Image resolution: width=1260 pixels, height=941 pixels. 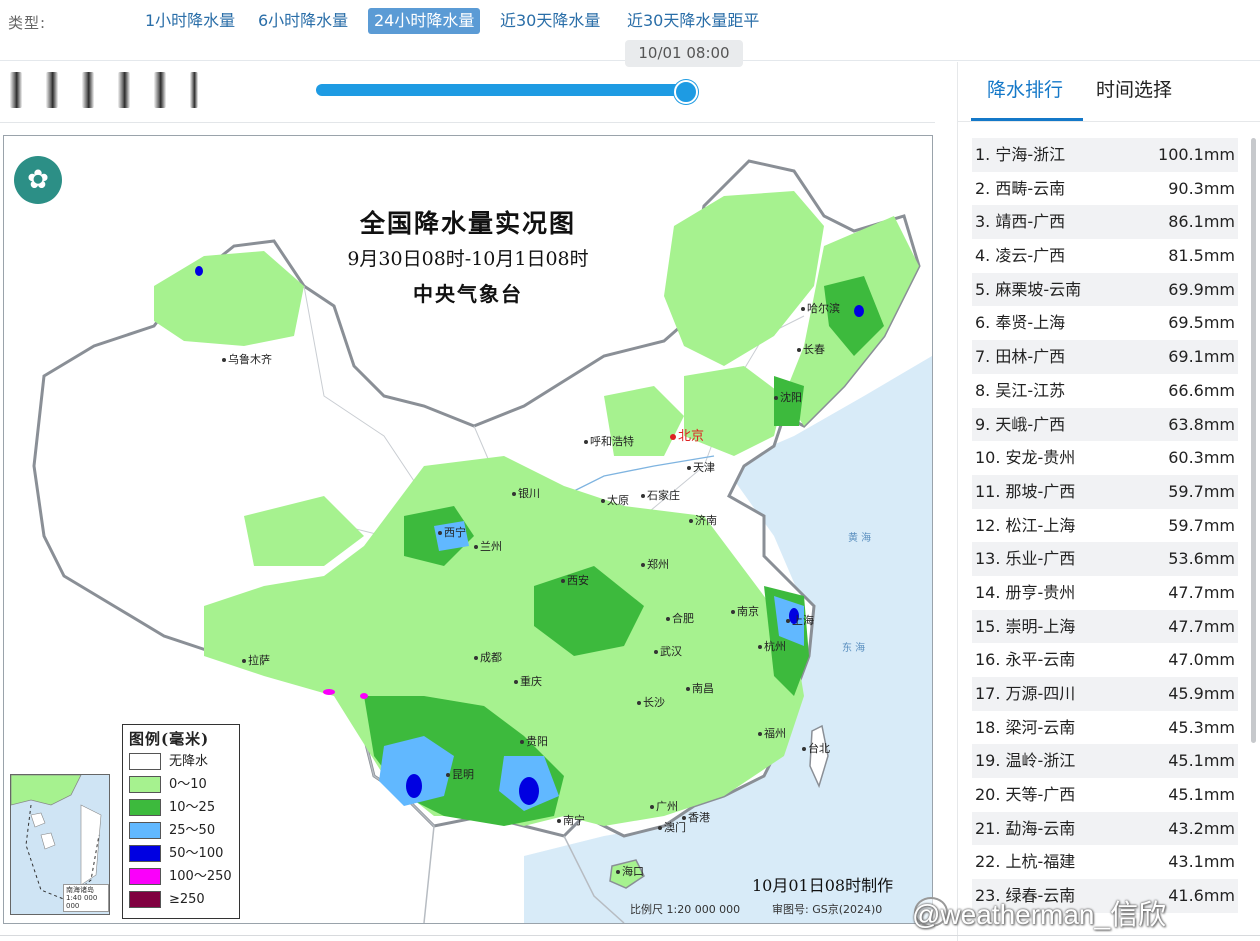 What do you see at coordinates (1025, 795) in the screenshot?
I see `station-name: 20. 天等-广西` at bounding box center [1025, 795].